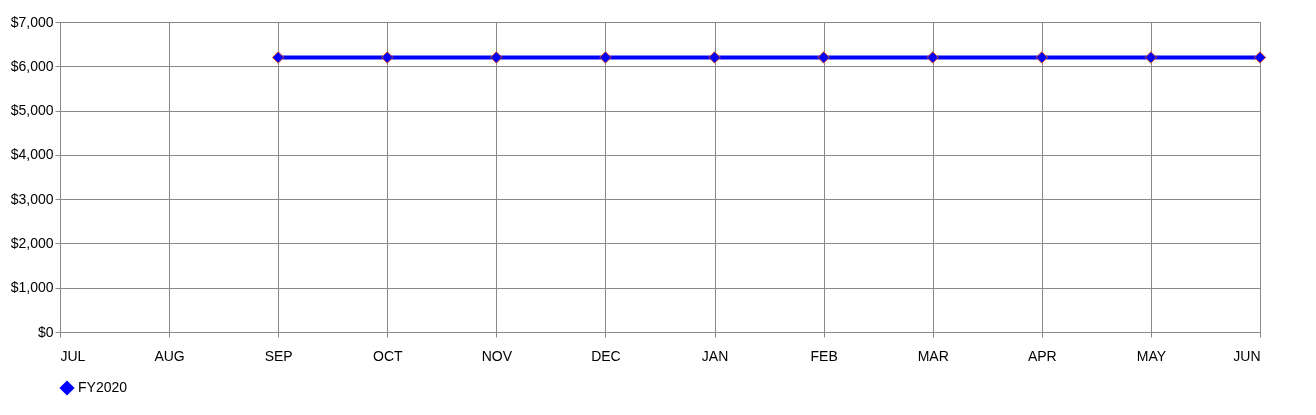 This screenshot has height=415, width=1316. What do you see at coordinates (32, 242) in the screenshot?
I see `y-tick-label: $2,000` at bounding box center [32, 242].